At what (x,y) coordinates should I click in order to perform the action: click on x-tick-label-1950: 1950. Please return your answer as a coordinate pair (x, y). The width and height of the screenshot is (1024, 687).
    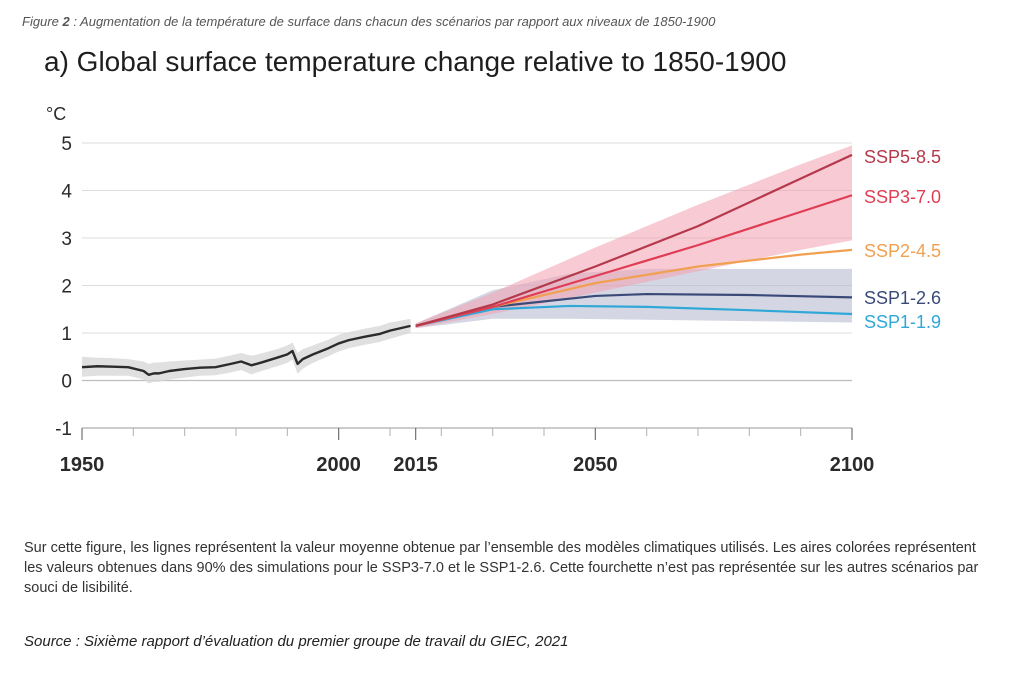
    Looking at the image, I should click on (82, 465).